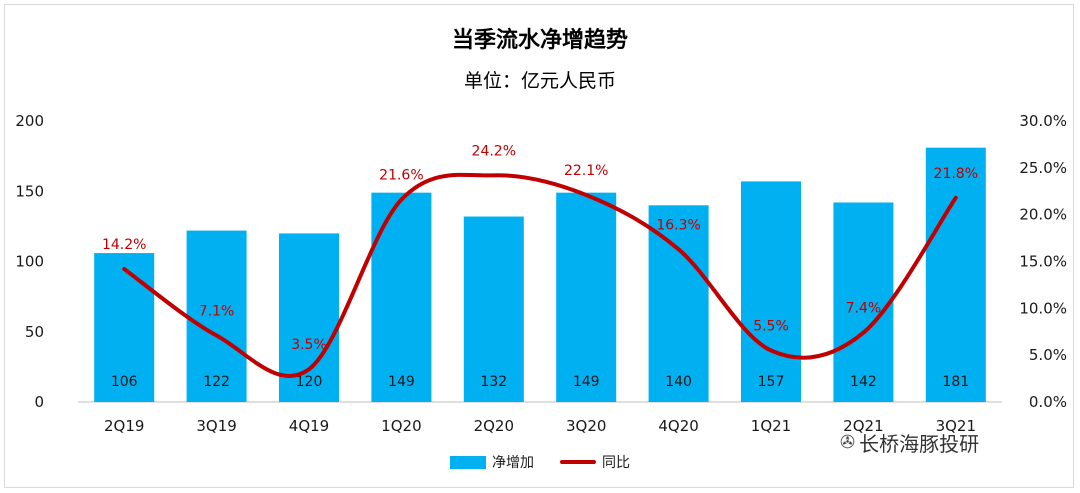 The width and height of the screenshot is (1080, 493). What do you see at coordinates (39, 402) in the screenshot?
I see `y-left-tick-label: 0` at bounding box center [39, 402].